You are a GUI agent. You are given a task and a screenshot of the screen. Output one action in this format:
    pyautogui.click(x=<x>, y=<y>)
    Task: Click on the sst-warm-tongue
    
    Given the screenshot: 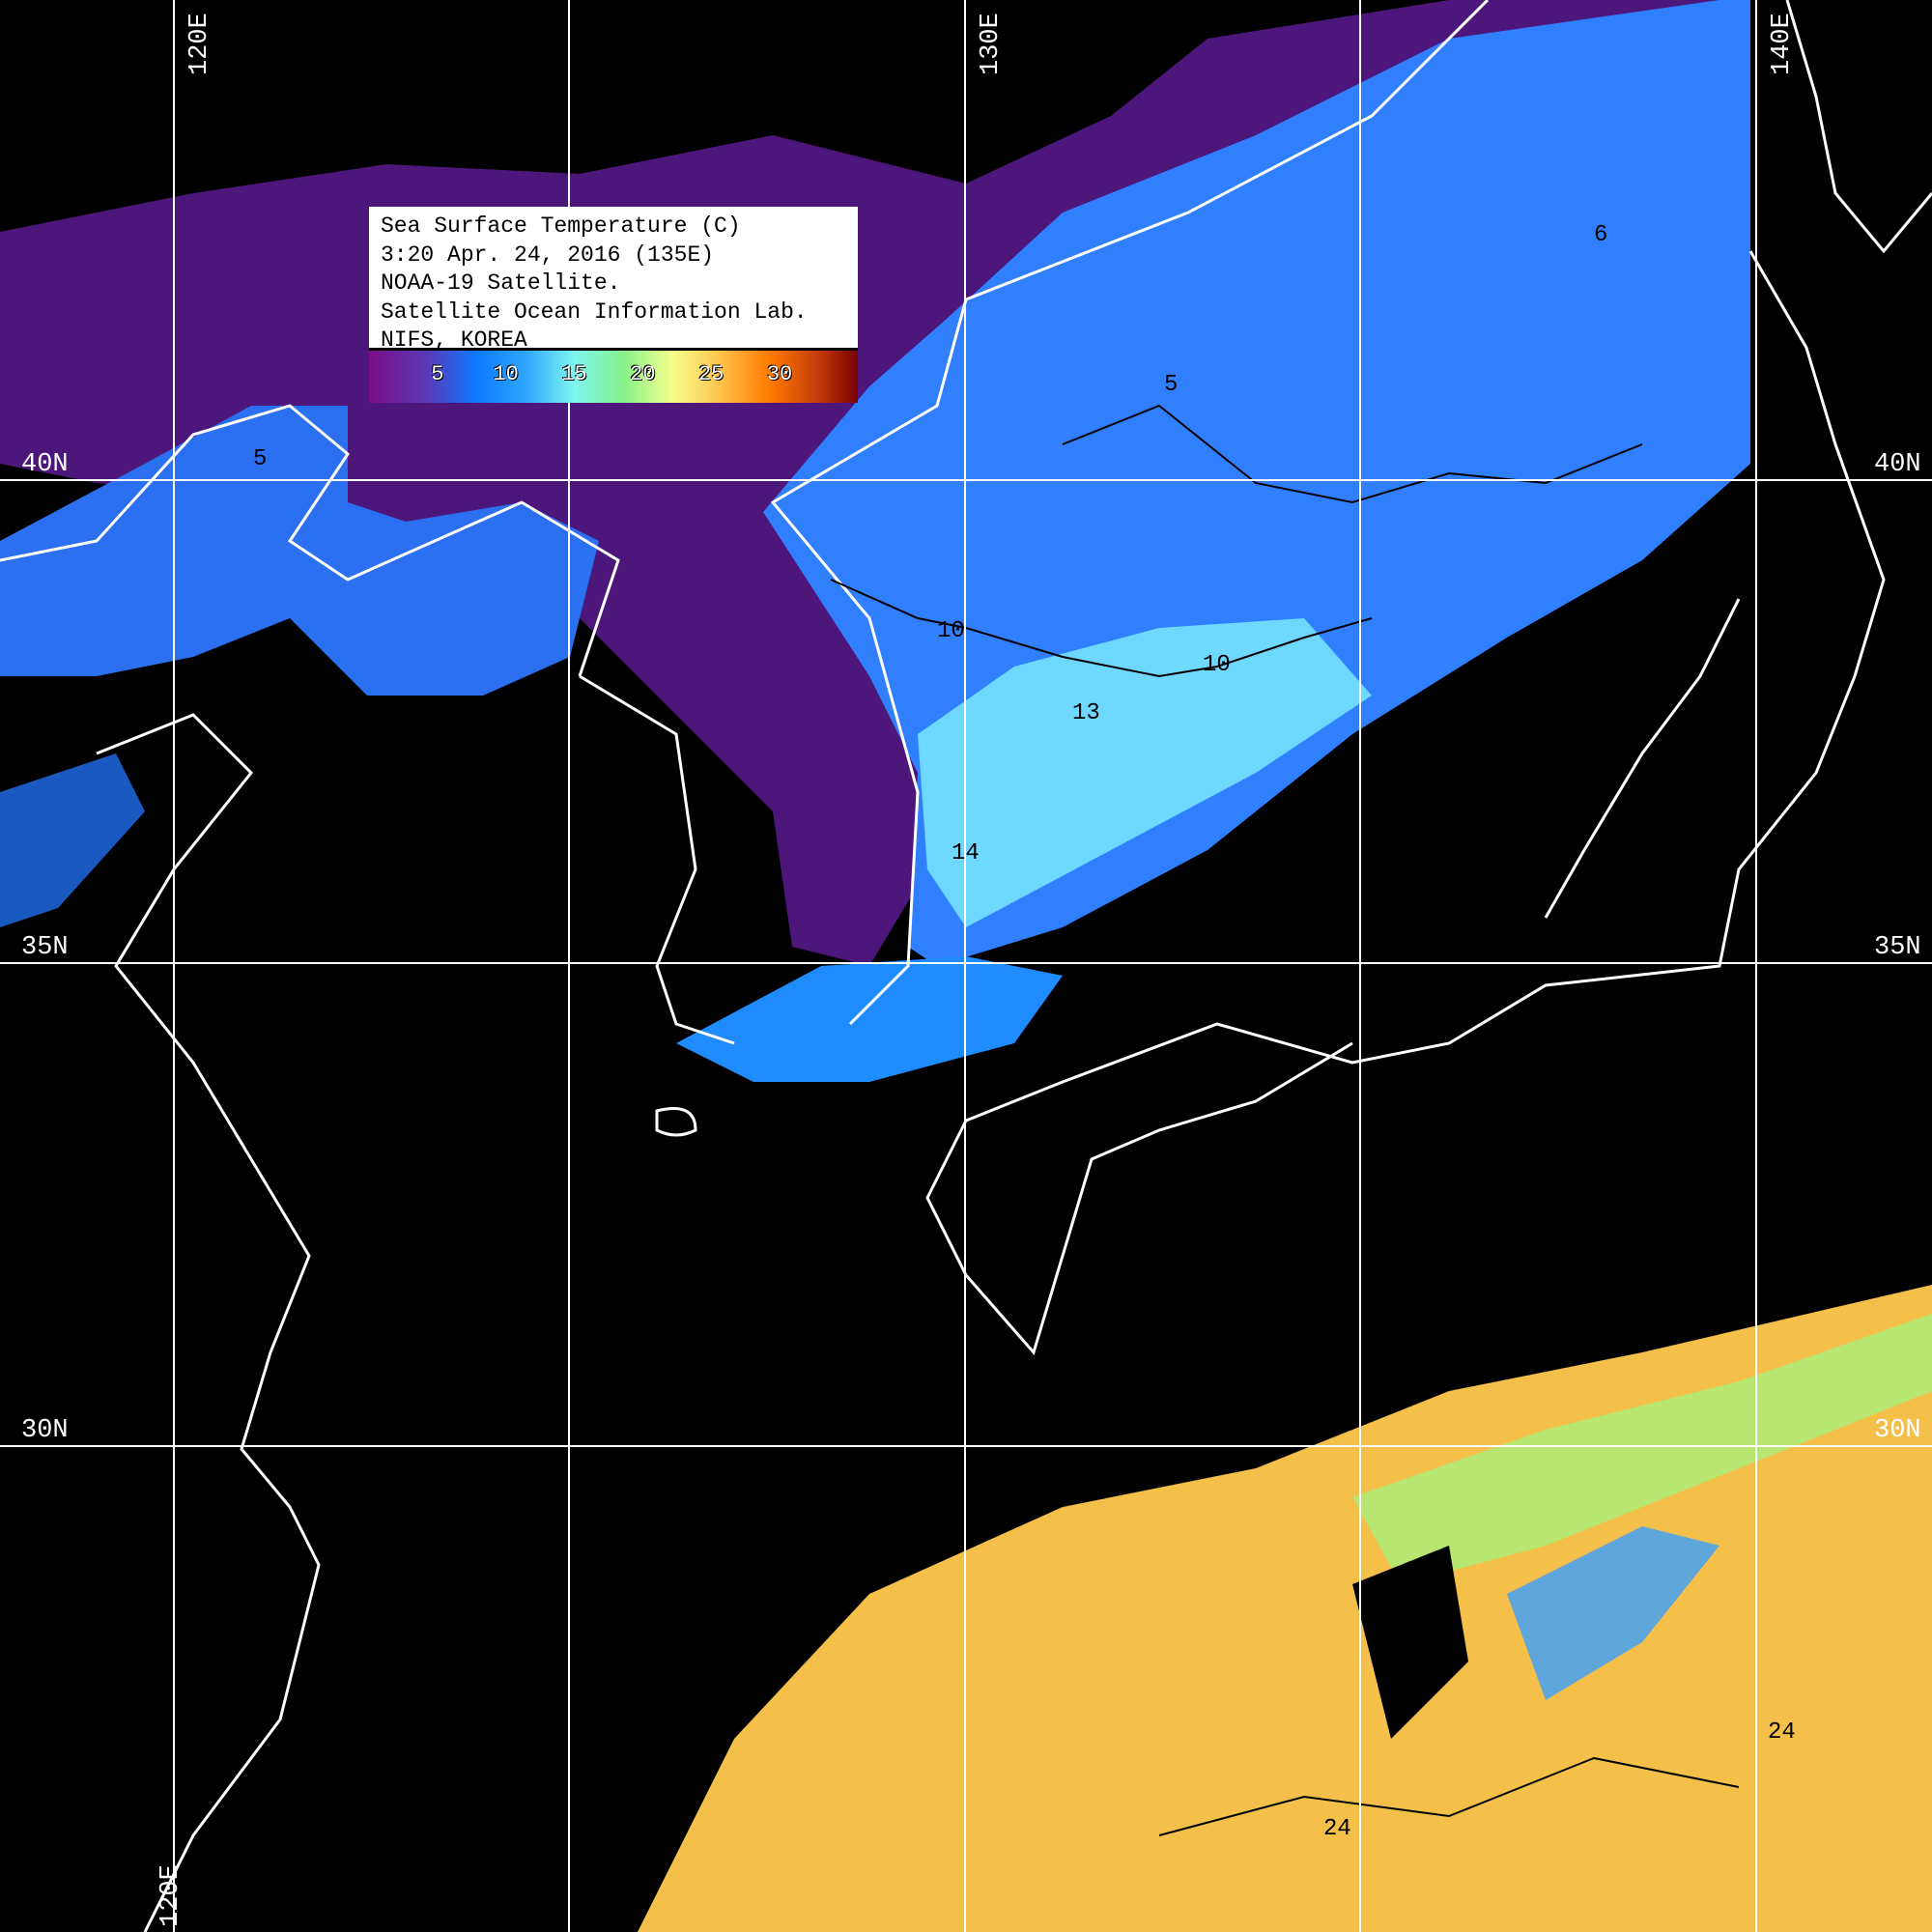 What is the action you would take?
    pyautogui.click(x=1145, y=772)
    